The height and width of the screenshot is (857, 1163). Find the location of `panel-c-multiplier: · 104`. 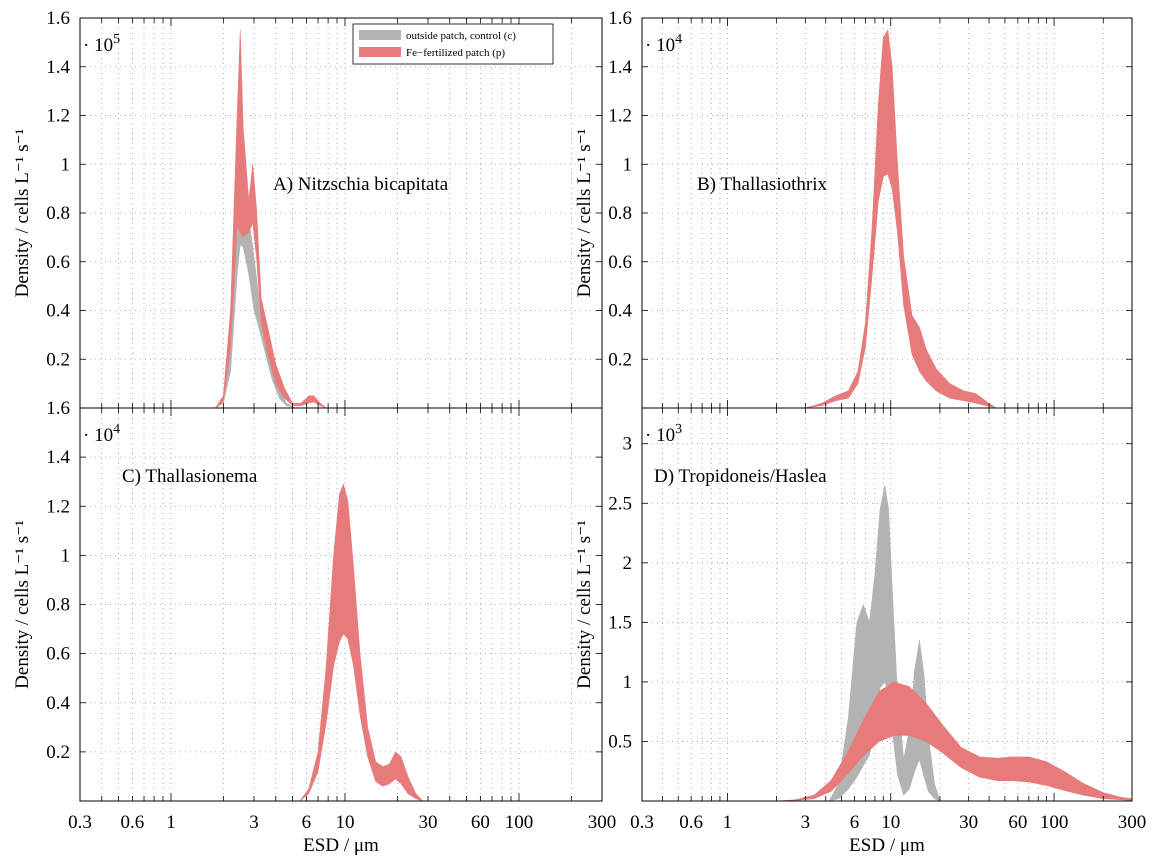

panel-c-multiplier: · 104 is located at coordinates (101, 434).